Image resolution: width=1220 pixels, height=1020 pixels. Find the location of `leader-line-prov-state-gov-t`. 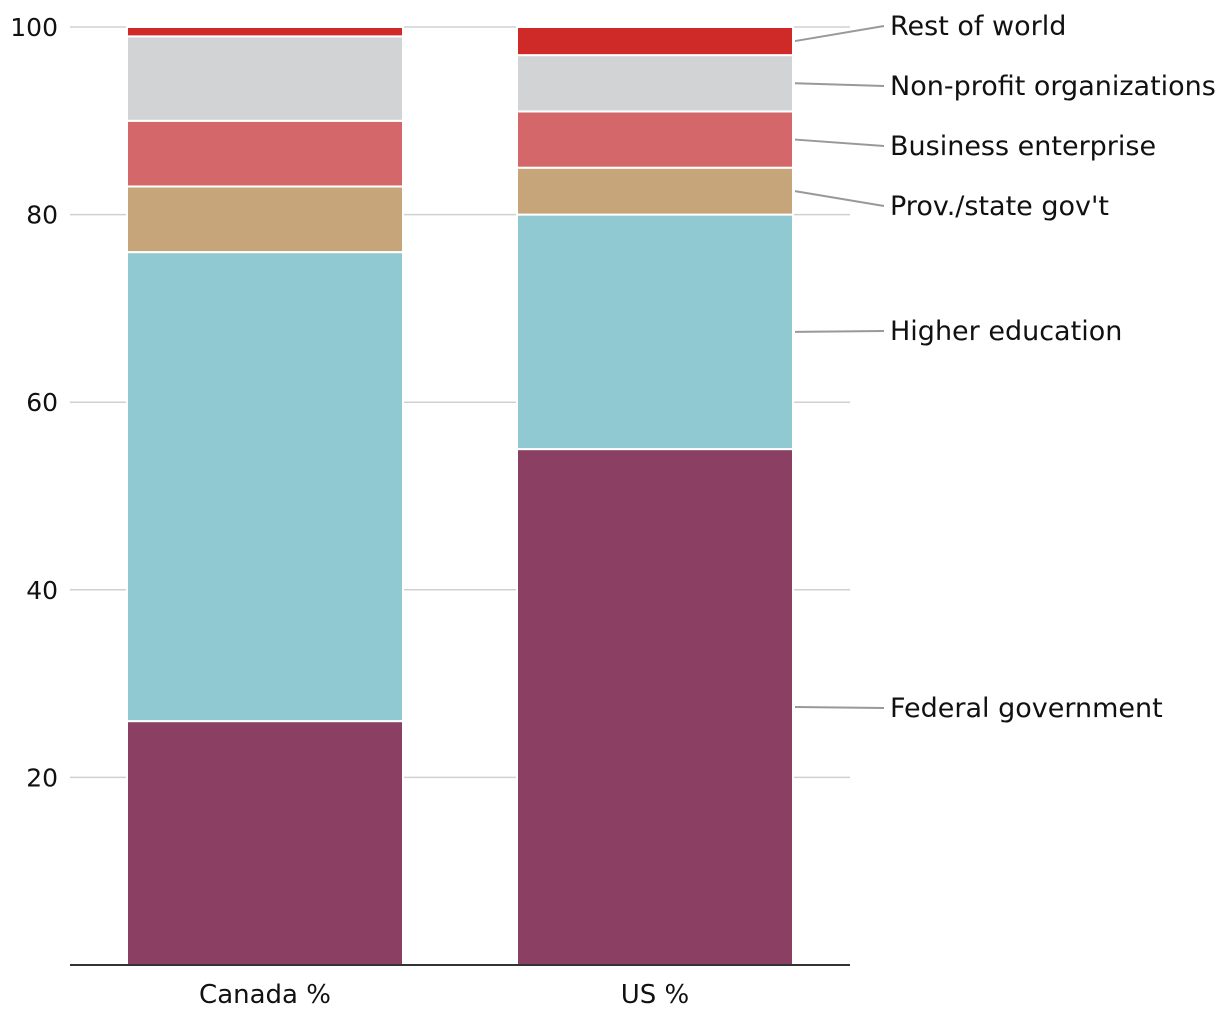

leader-line-prov-state-gov-t is located at coordinates (839, 198).